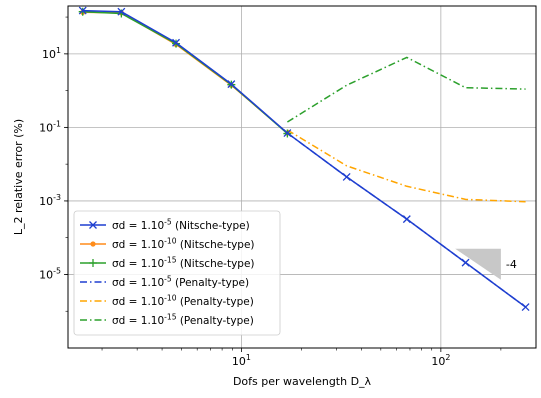  What do you see at coordinates (50, 200) in the screenshot?
I see `y-tick-label: 10⁻³` at bounding box center [50, 200].